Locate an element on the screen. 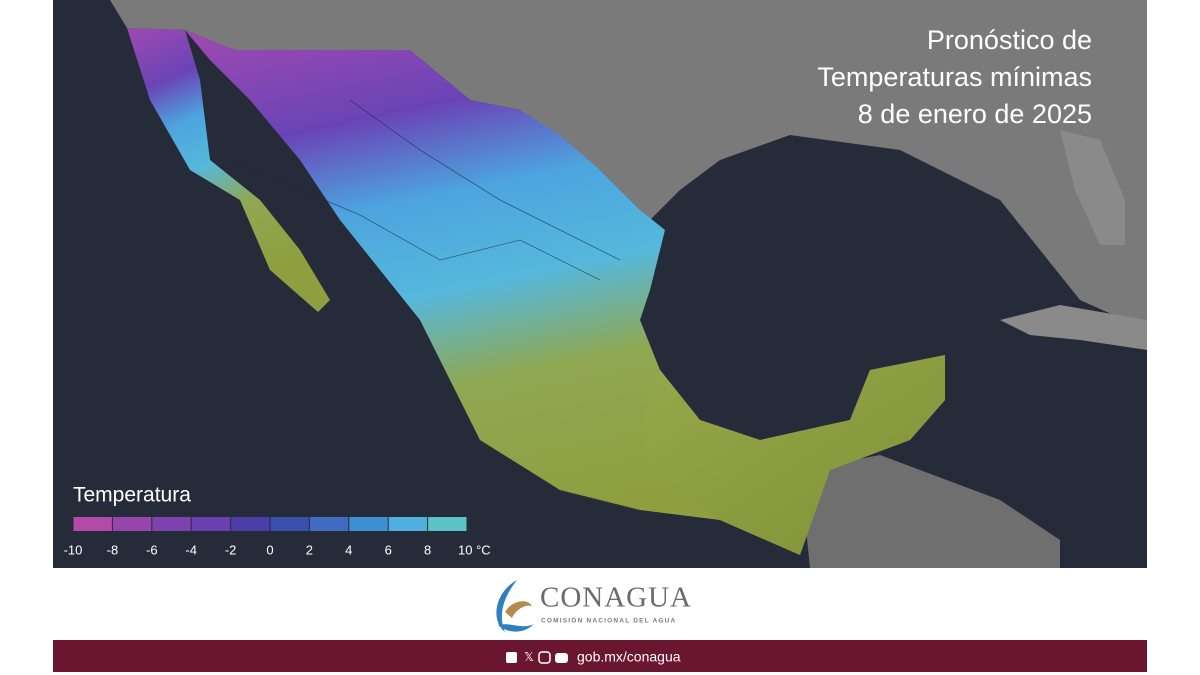 Image resolution: width=1200 pixels, height=675 pixels. legend-tick-label: -4 is located at coordinates (191, 549).